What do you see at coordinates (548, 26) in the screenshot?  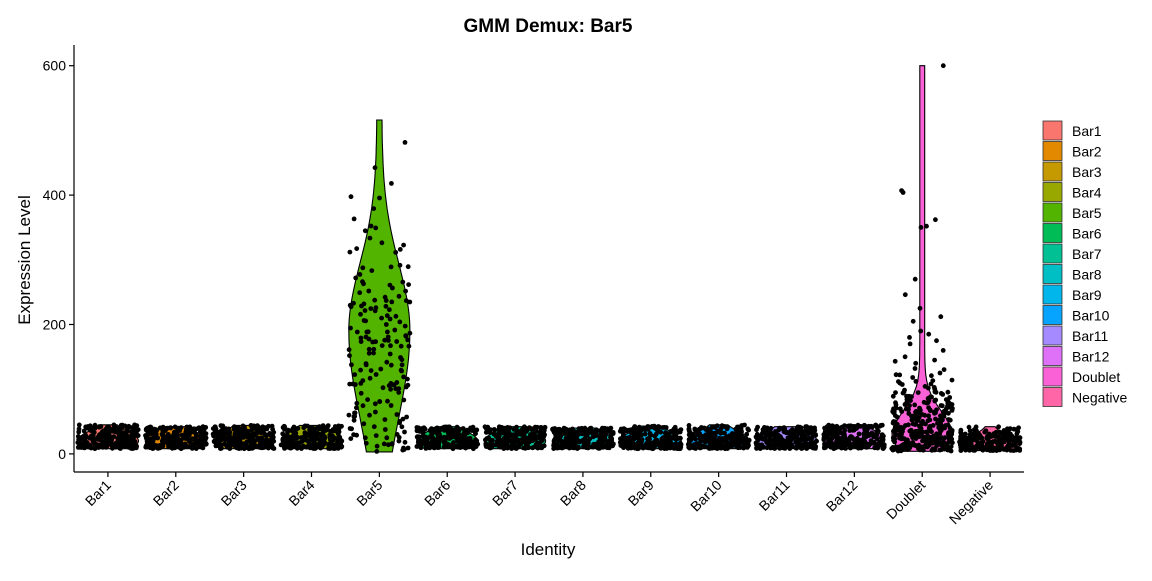 I see `chart-title: GMM Demux: Bar5` at bounding box center [548, 26].